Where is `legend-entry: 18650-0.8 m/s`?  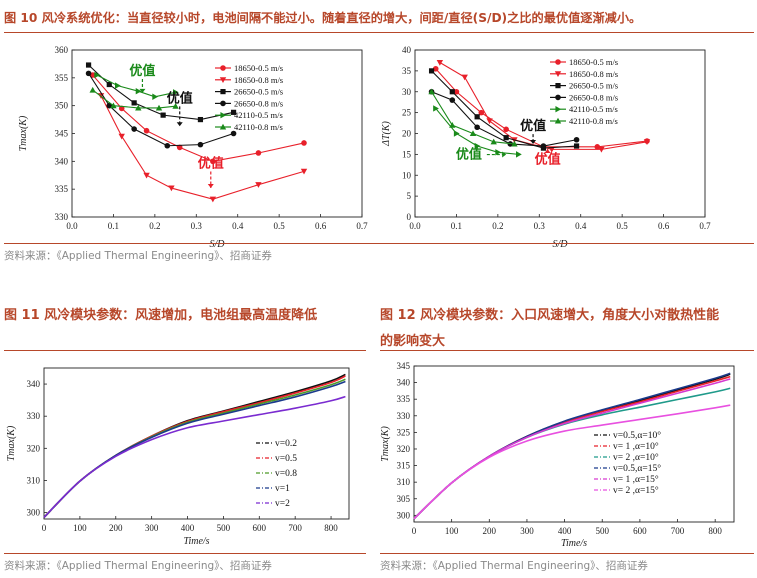
legend-entry: 18650-0.8 m/s is located at coordinates (249, 80).